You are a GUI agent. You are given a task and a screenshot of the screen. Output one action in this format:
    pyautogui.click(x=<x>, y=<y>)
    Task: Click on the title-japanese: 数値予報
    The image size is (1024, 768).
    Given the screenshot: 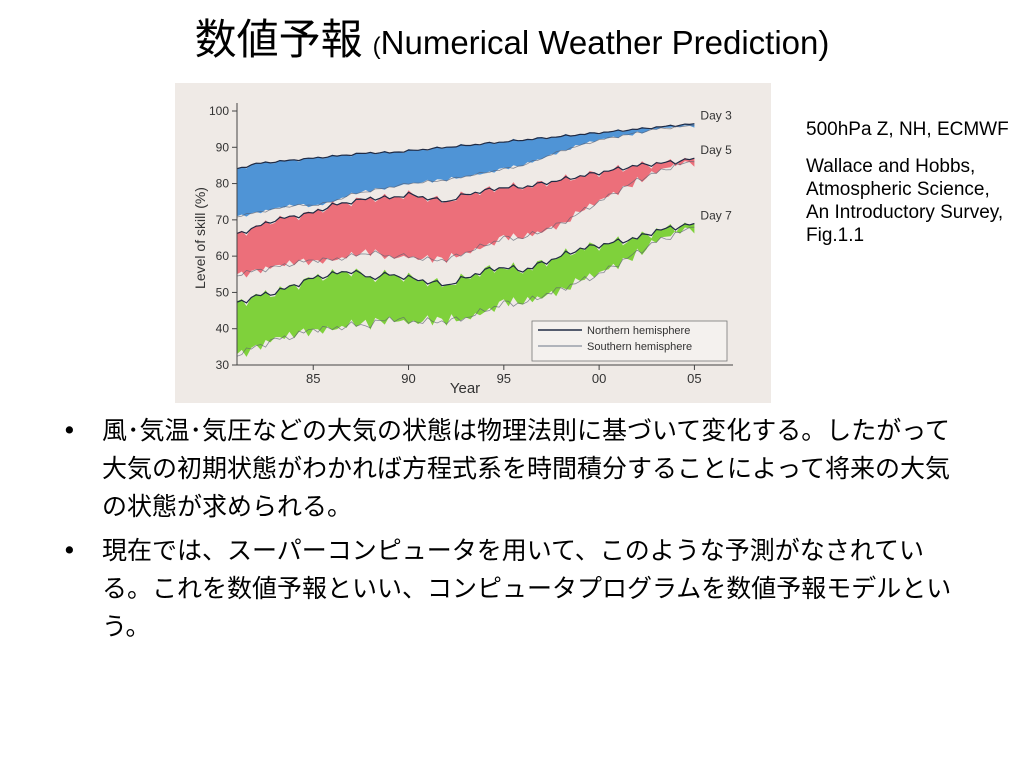 What is the action you would take?
    pyautogui.click(x=278, y=39)
    